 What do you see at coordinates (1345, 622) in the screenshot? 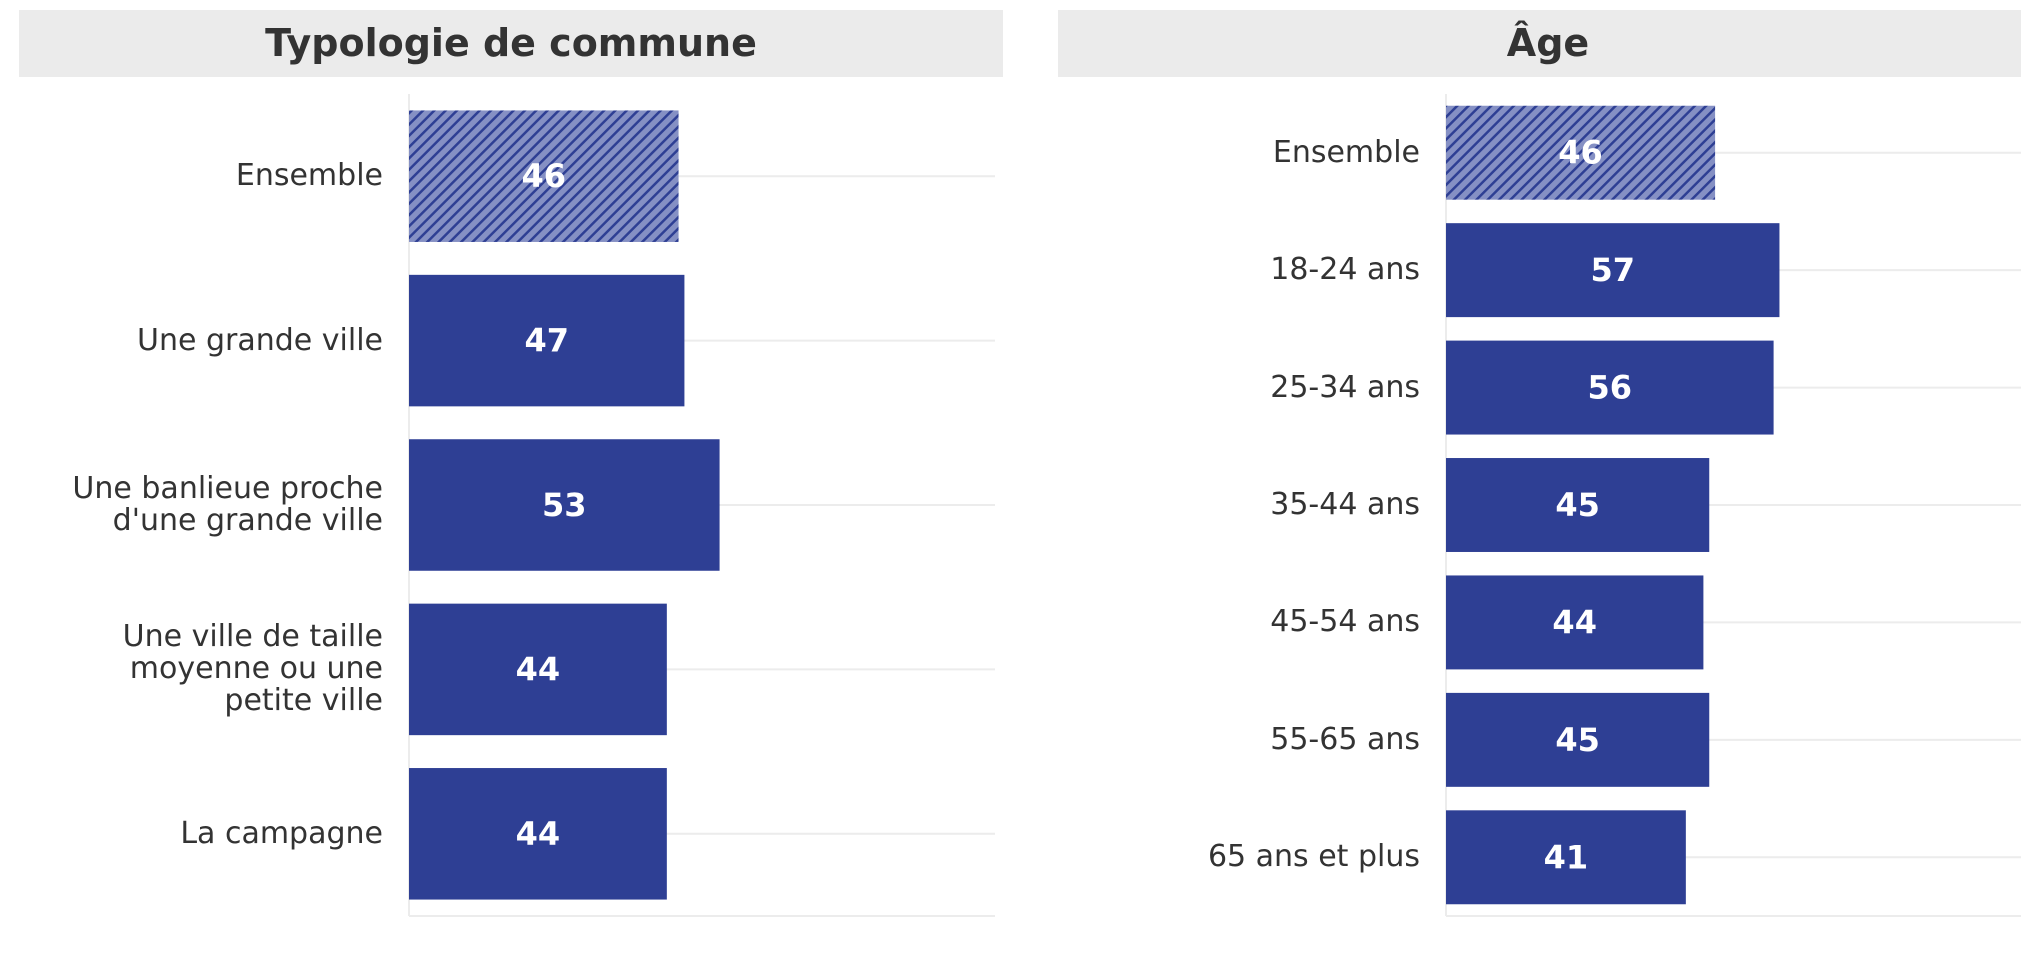
I see `category-label: 45-54 ans` at bounding box center [1345, 622].